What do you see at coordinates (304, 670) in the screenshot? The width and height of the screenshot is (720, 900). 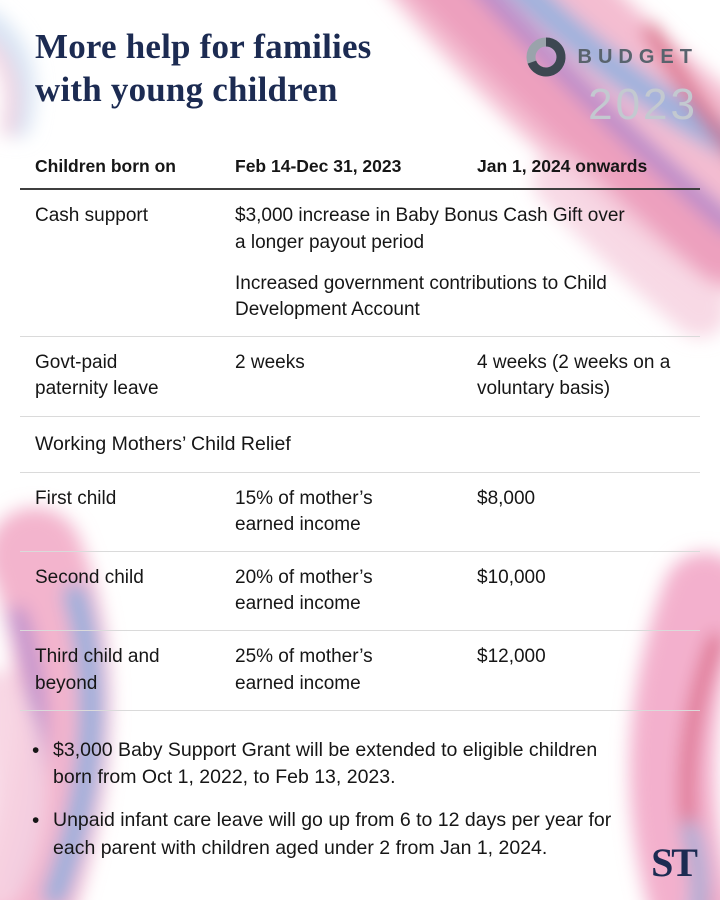 I see `third-child-2023-value: 25% of mother’s earned income` at bounding box center [304, 670].